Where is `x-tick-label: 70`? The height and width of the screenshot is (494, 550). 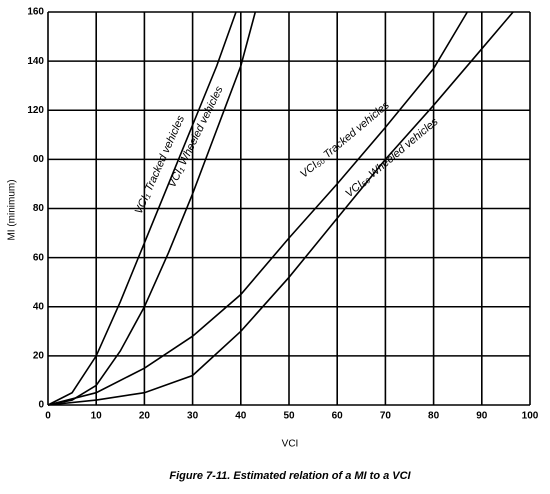
x-tick-label: 70 is located at coordinates (386, 416).